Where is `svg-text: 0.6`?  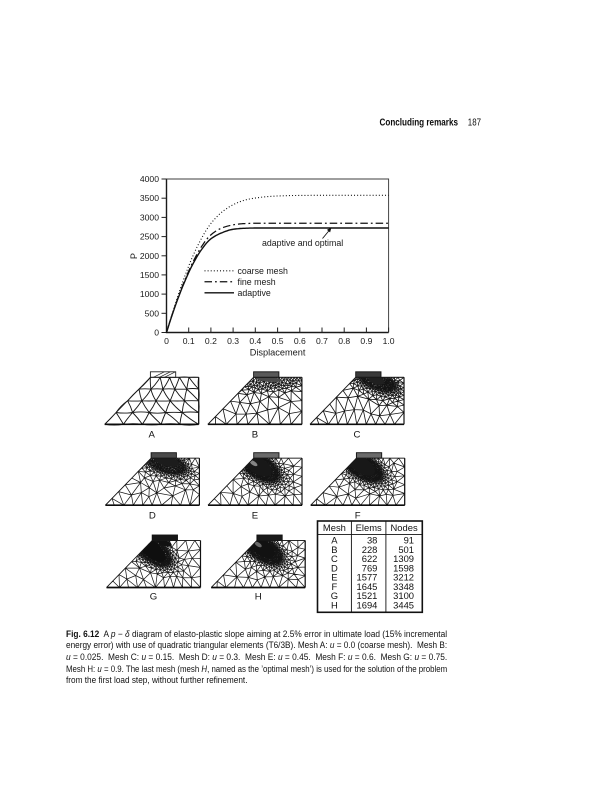 svg-text: 0.6 is located at coordinates (300, 341).